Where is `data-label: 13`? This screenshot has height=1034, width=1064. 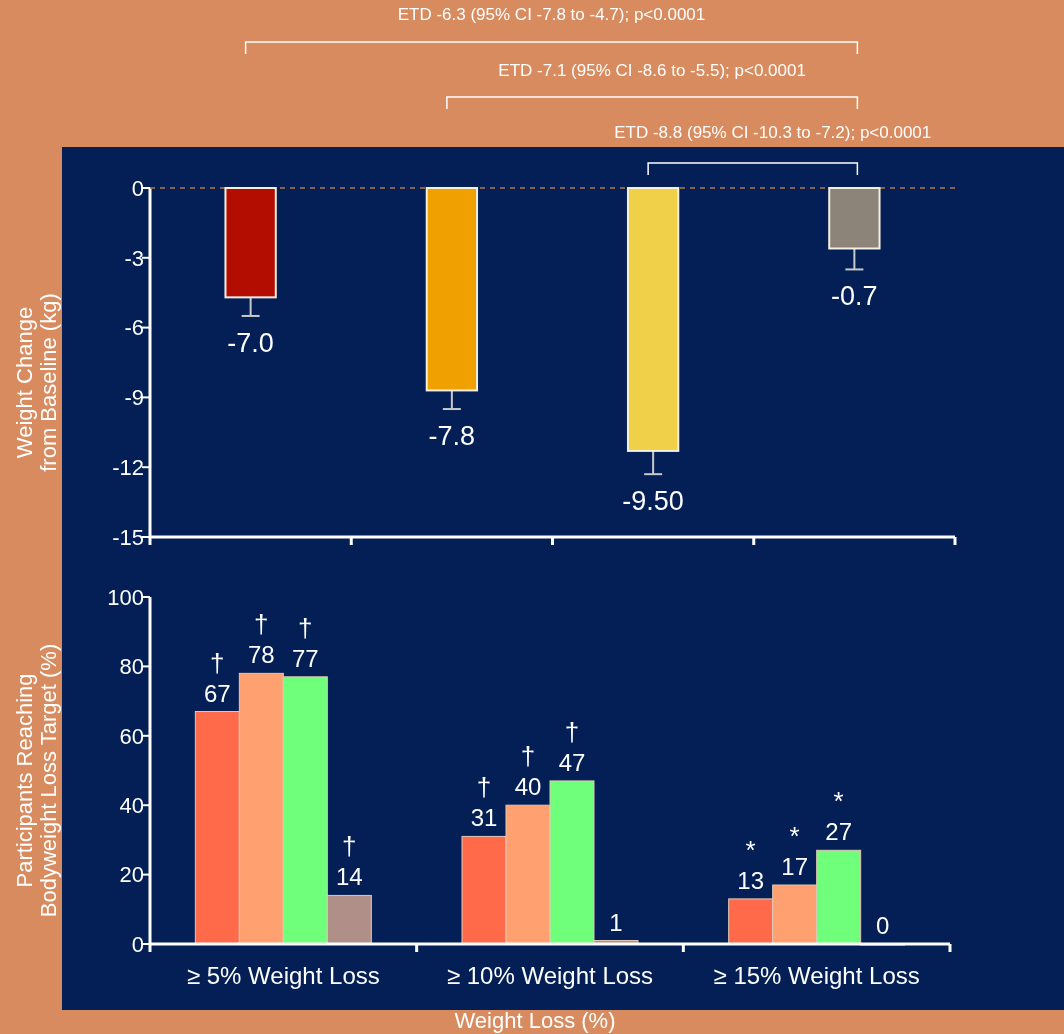 data-label: 13 is located at coordinates (751, 880).